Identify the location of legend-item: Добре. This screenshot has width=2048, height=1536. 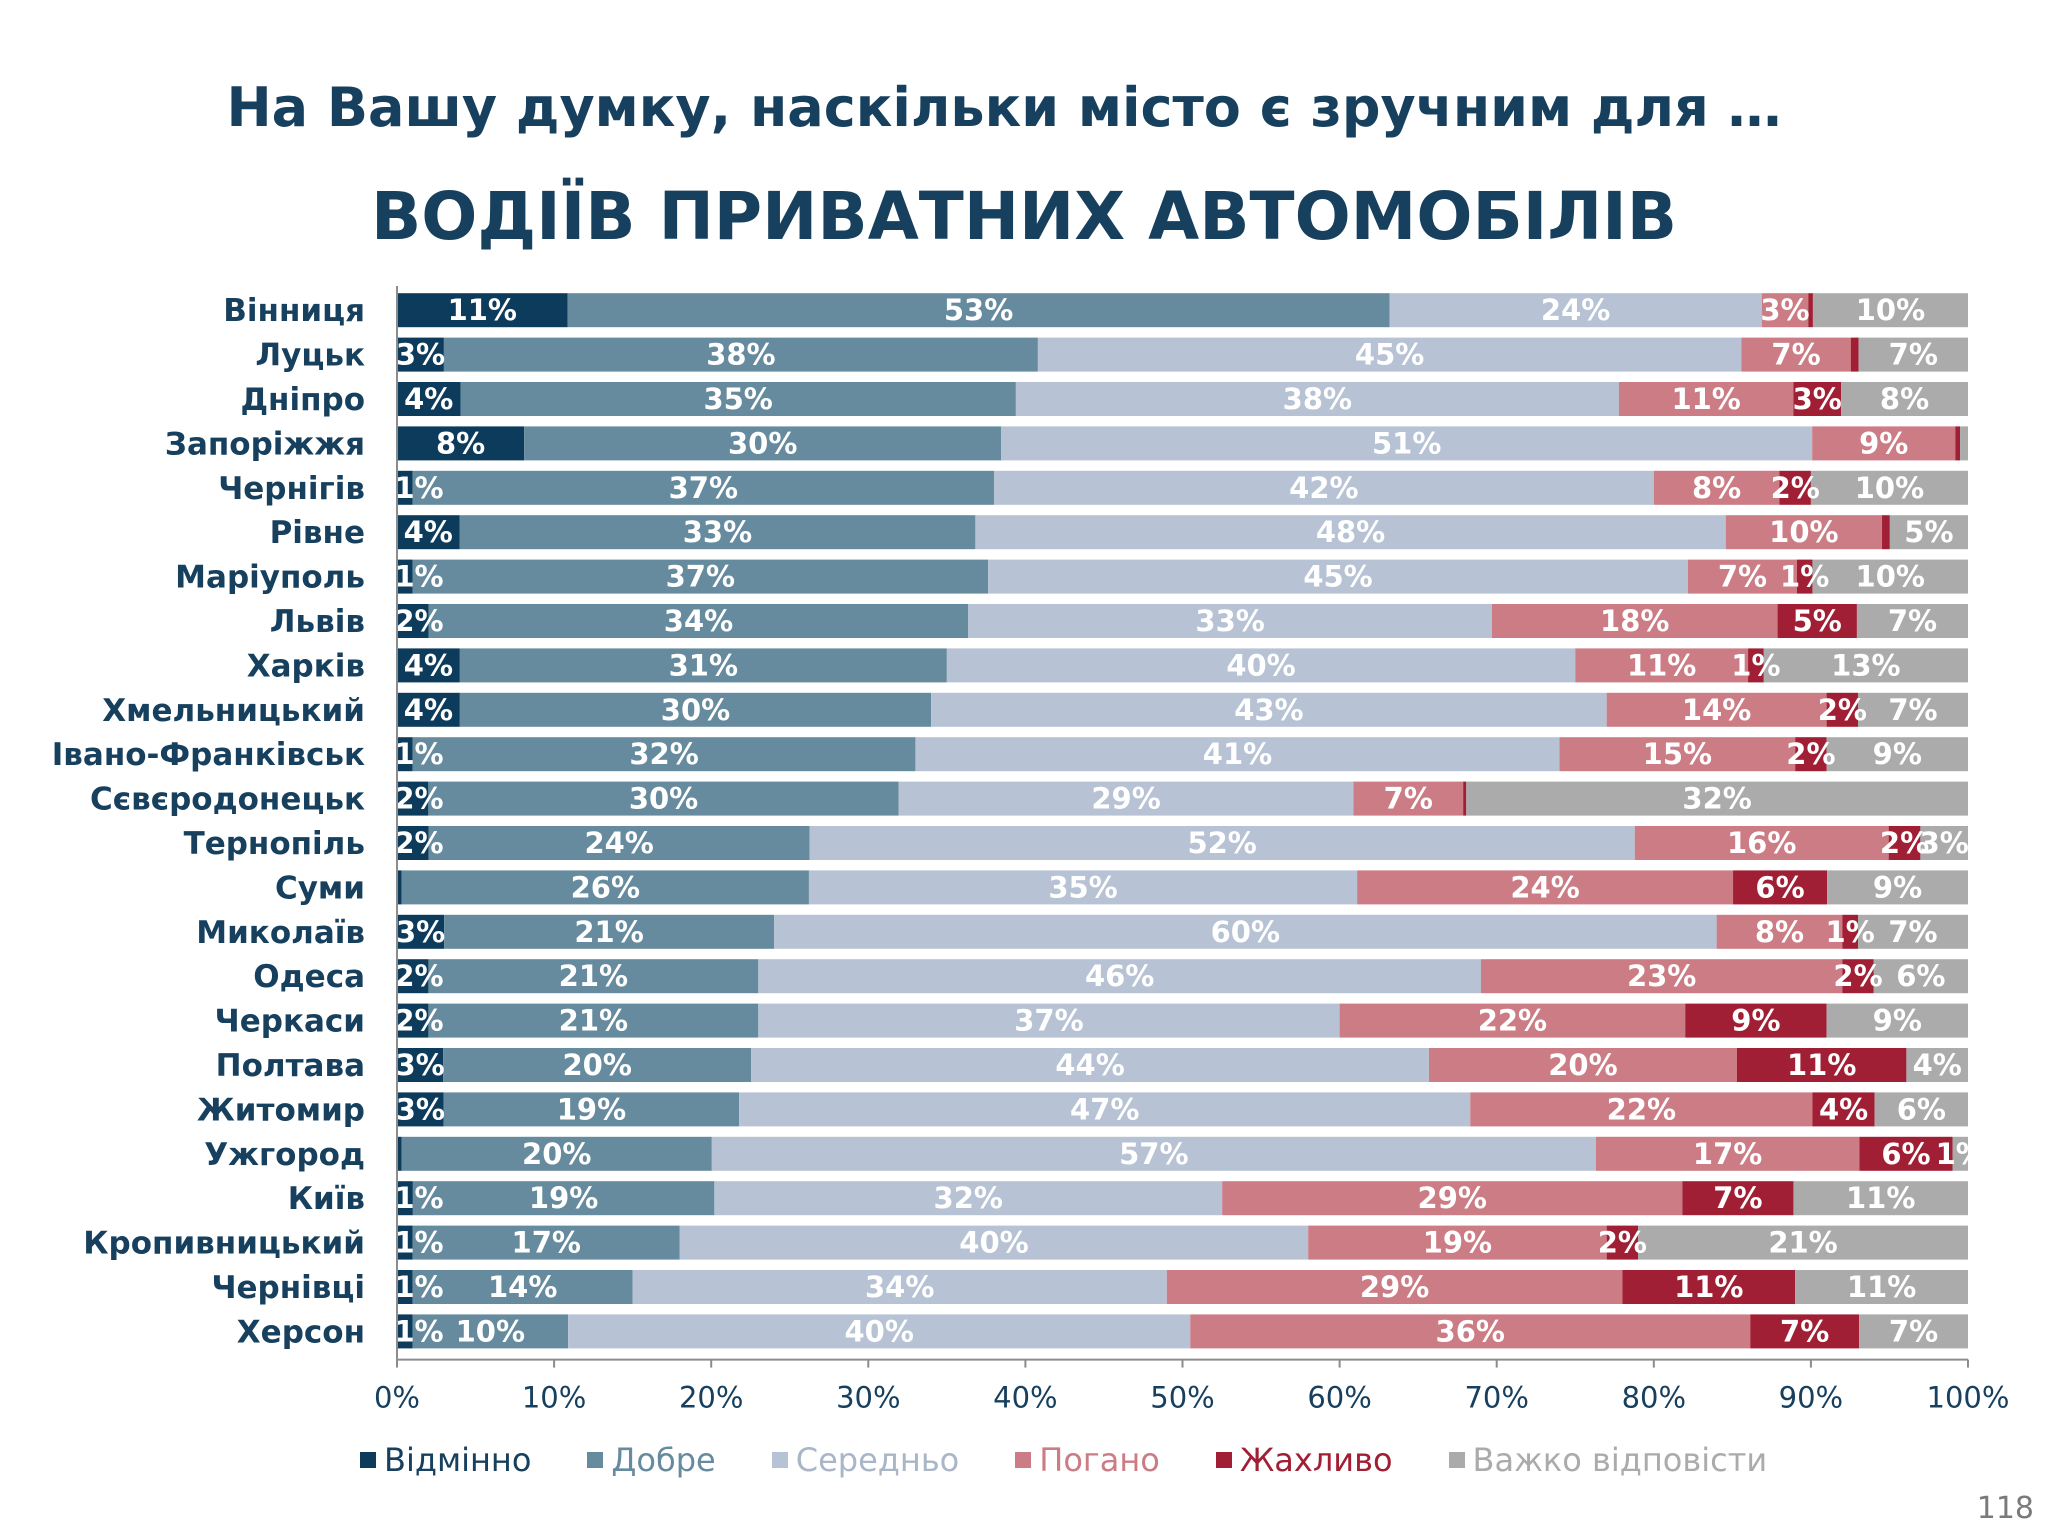
(651, 1460).